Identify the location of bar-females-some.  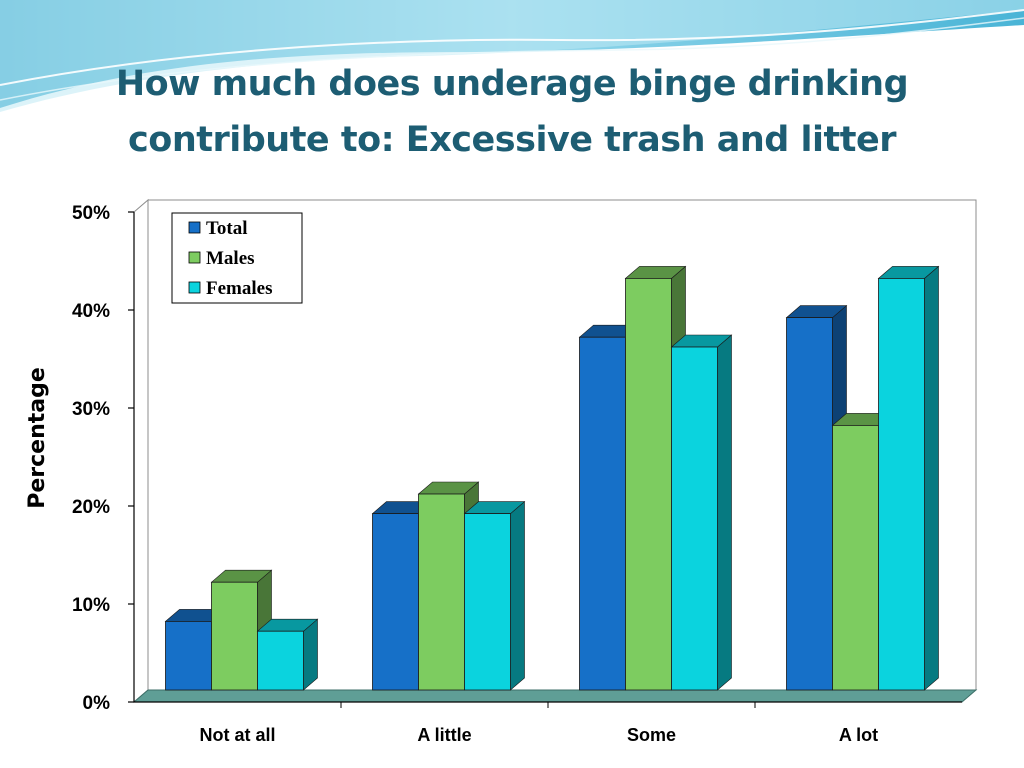
(701, 512).